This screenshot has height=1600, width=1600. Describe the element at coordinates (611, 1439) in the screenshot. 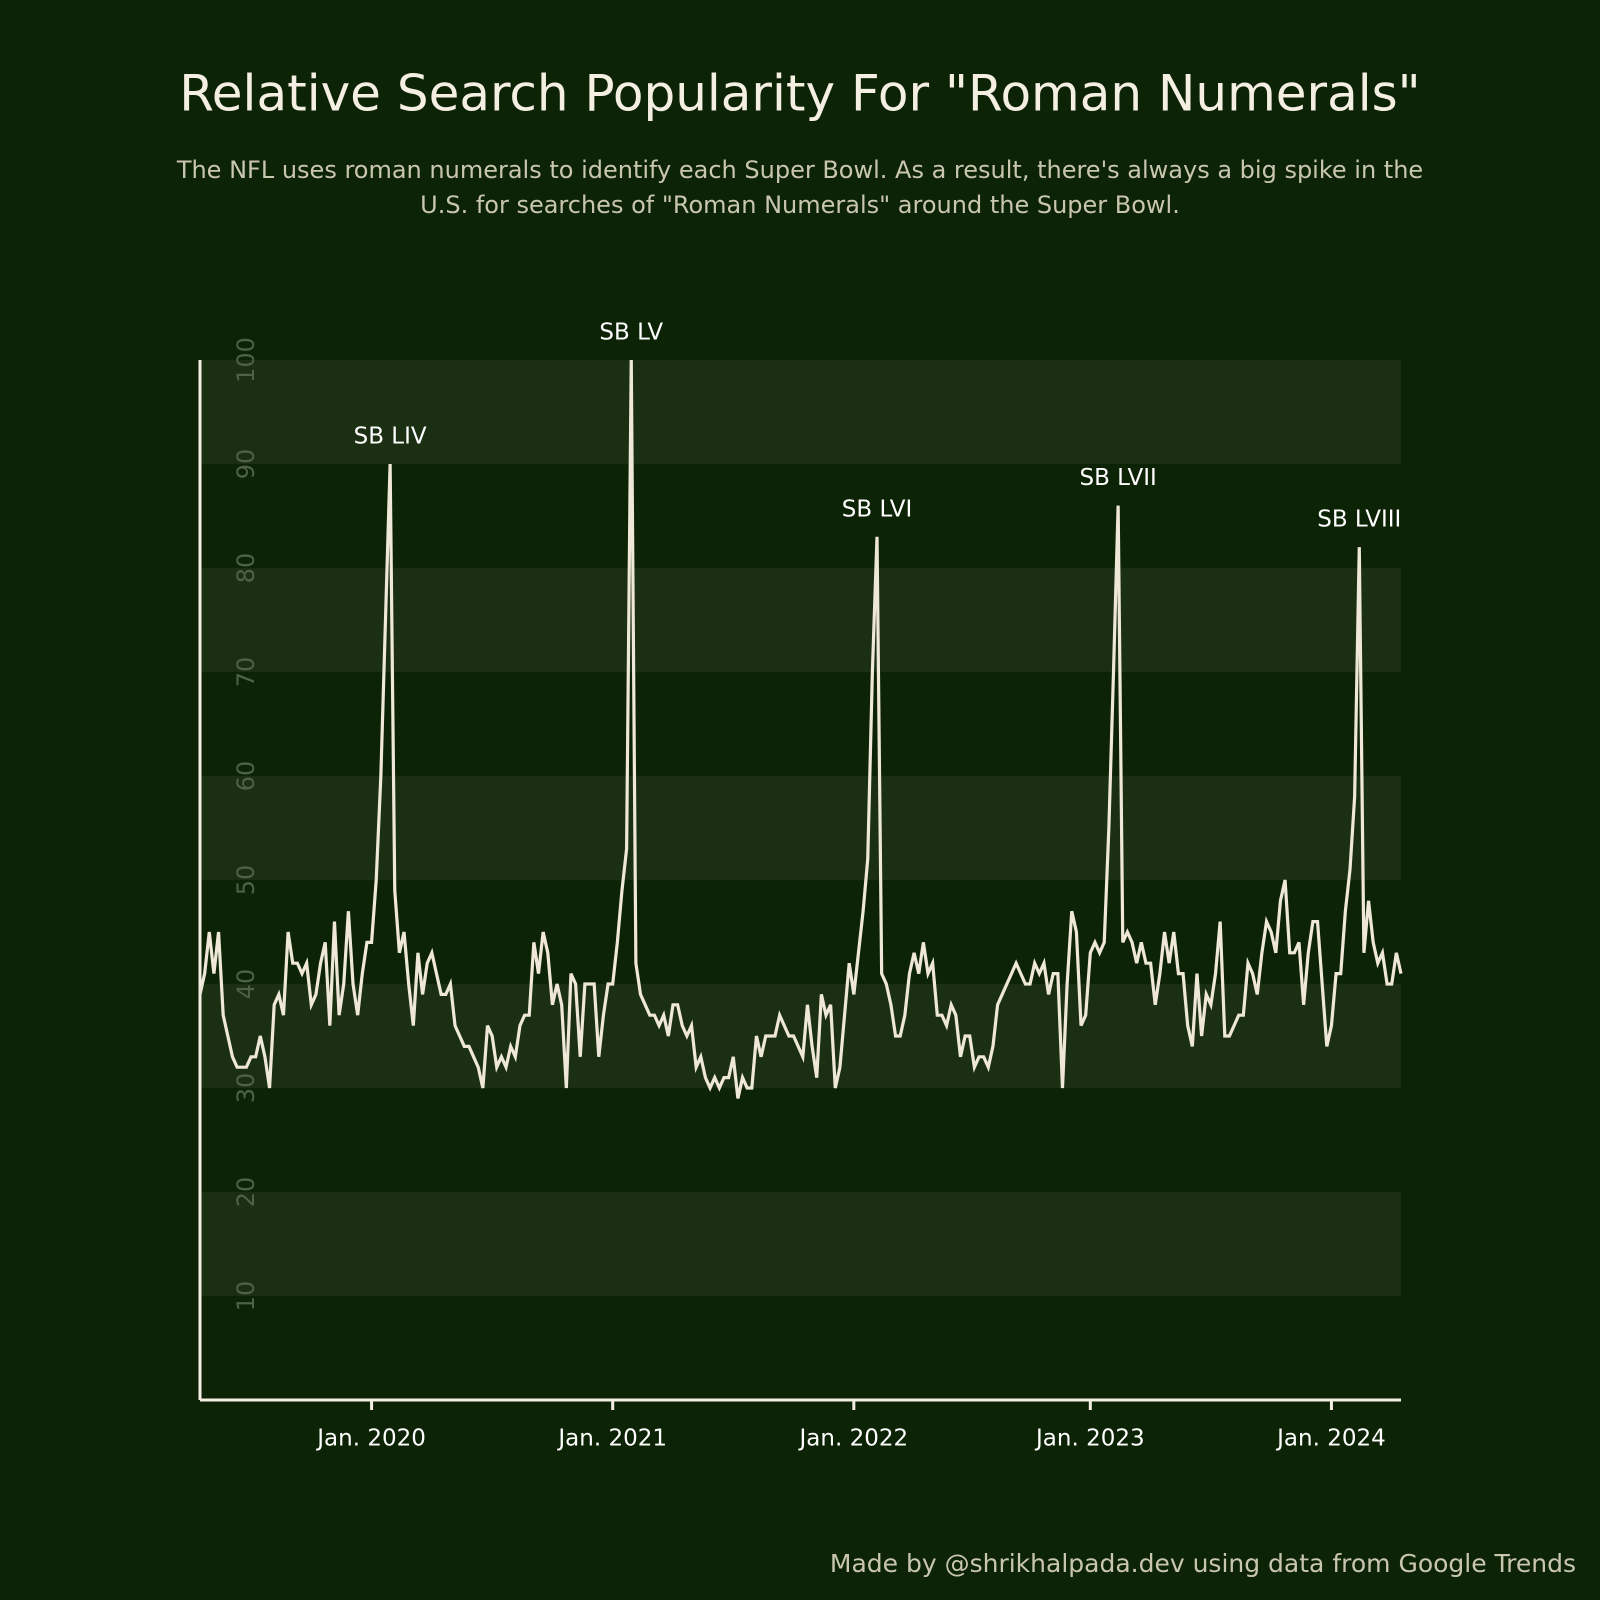

I see `x-tick-label: Jan. 2021` at that location.